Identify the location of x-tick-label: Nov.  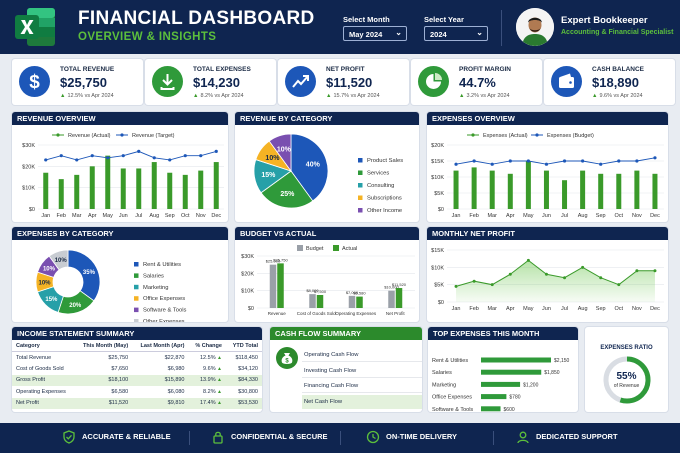
(637, 309).